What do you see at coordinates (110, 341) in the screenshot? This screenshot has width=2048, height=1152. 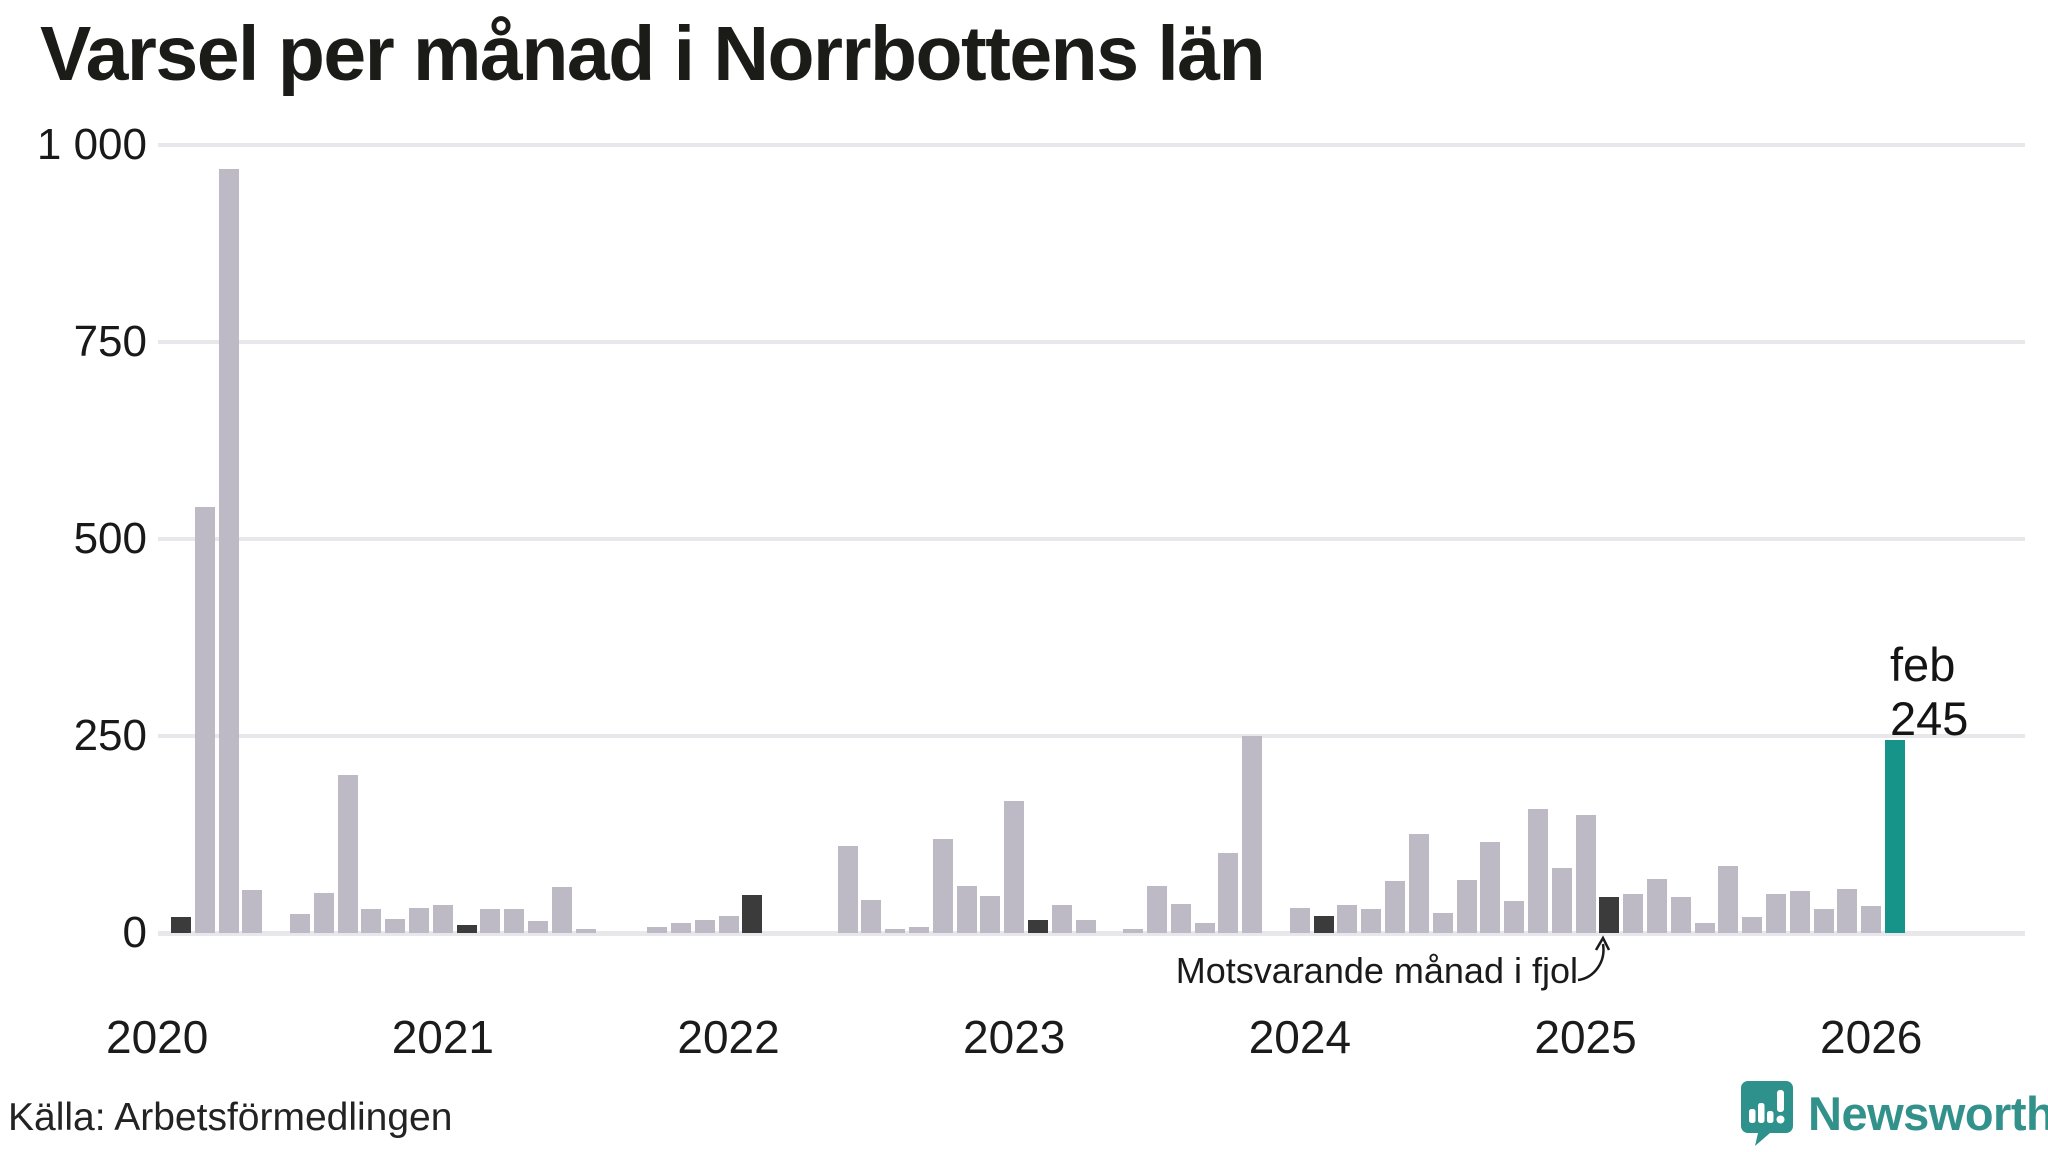 I see `y-axis-tick-label: 750` at bounding box center [110, 341].